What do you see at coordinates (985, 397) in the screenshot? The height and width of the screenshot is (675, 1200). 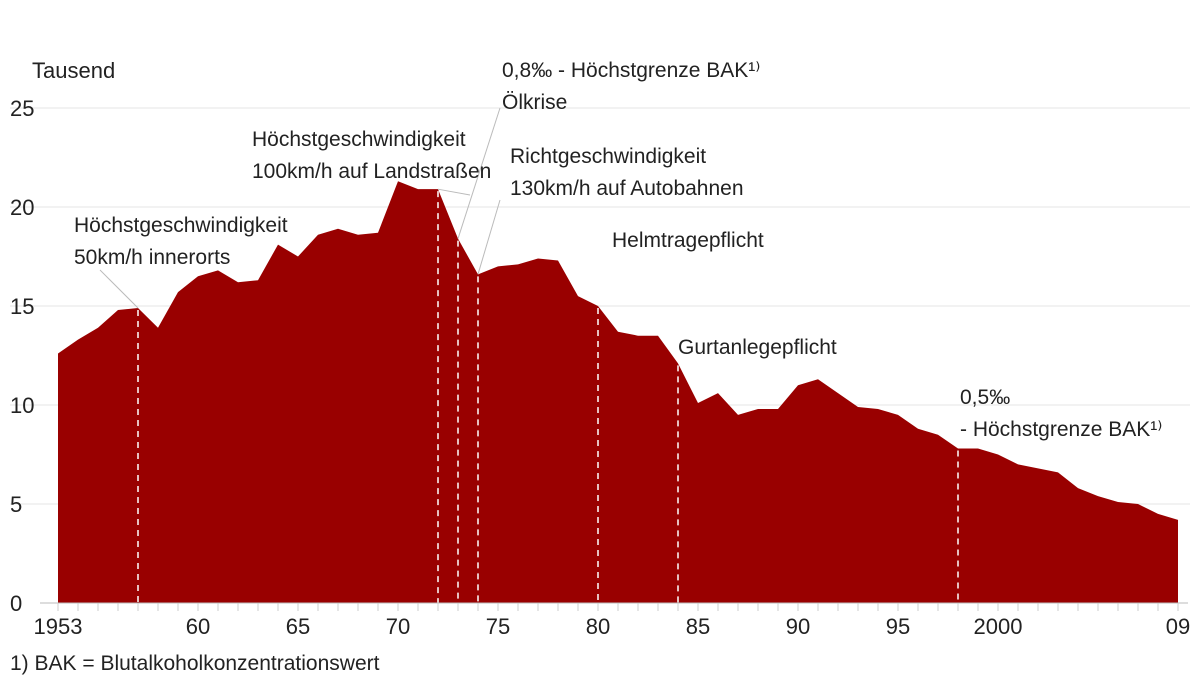 I see `annotation-text: 0,5‰` at bounding box center [985, 397].